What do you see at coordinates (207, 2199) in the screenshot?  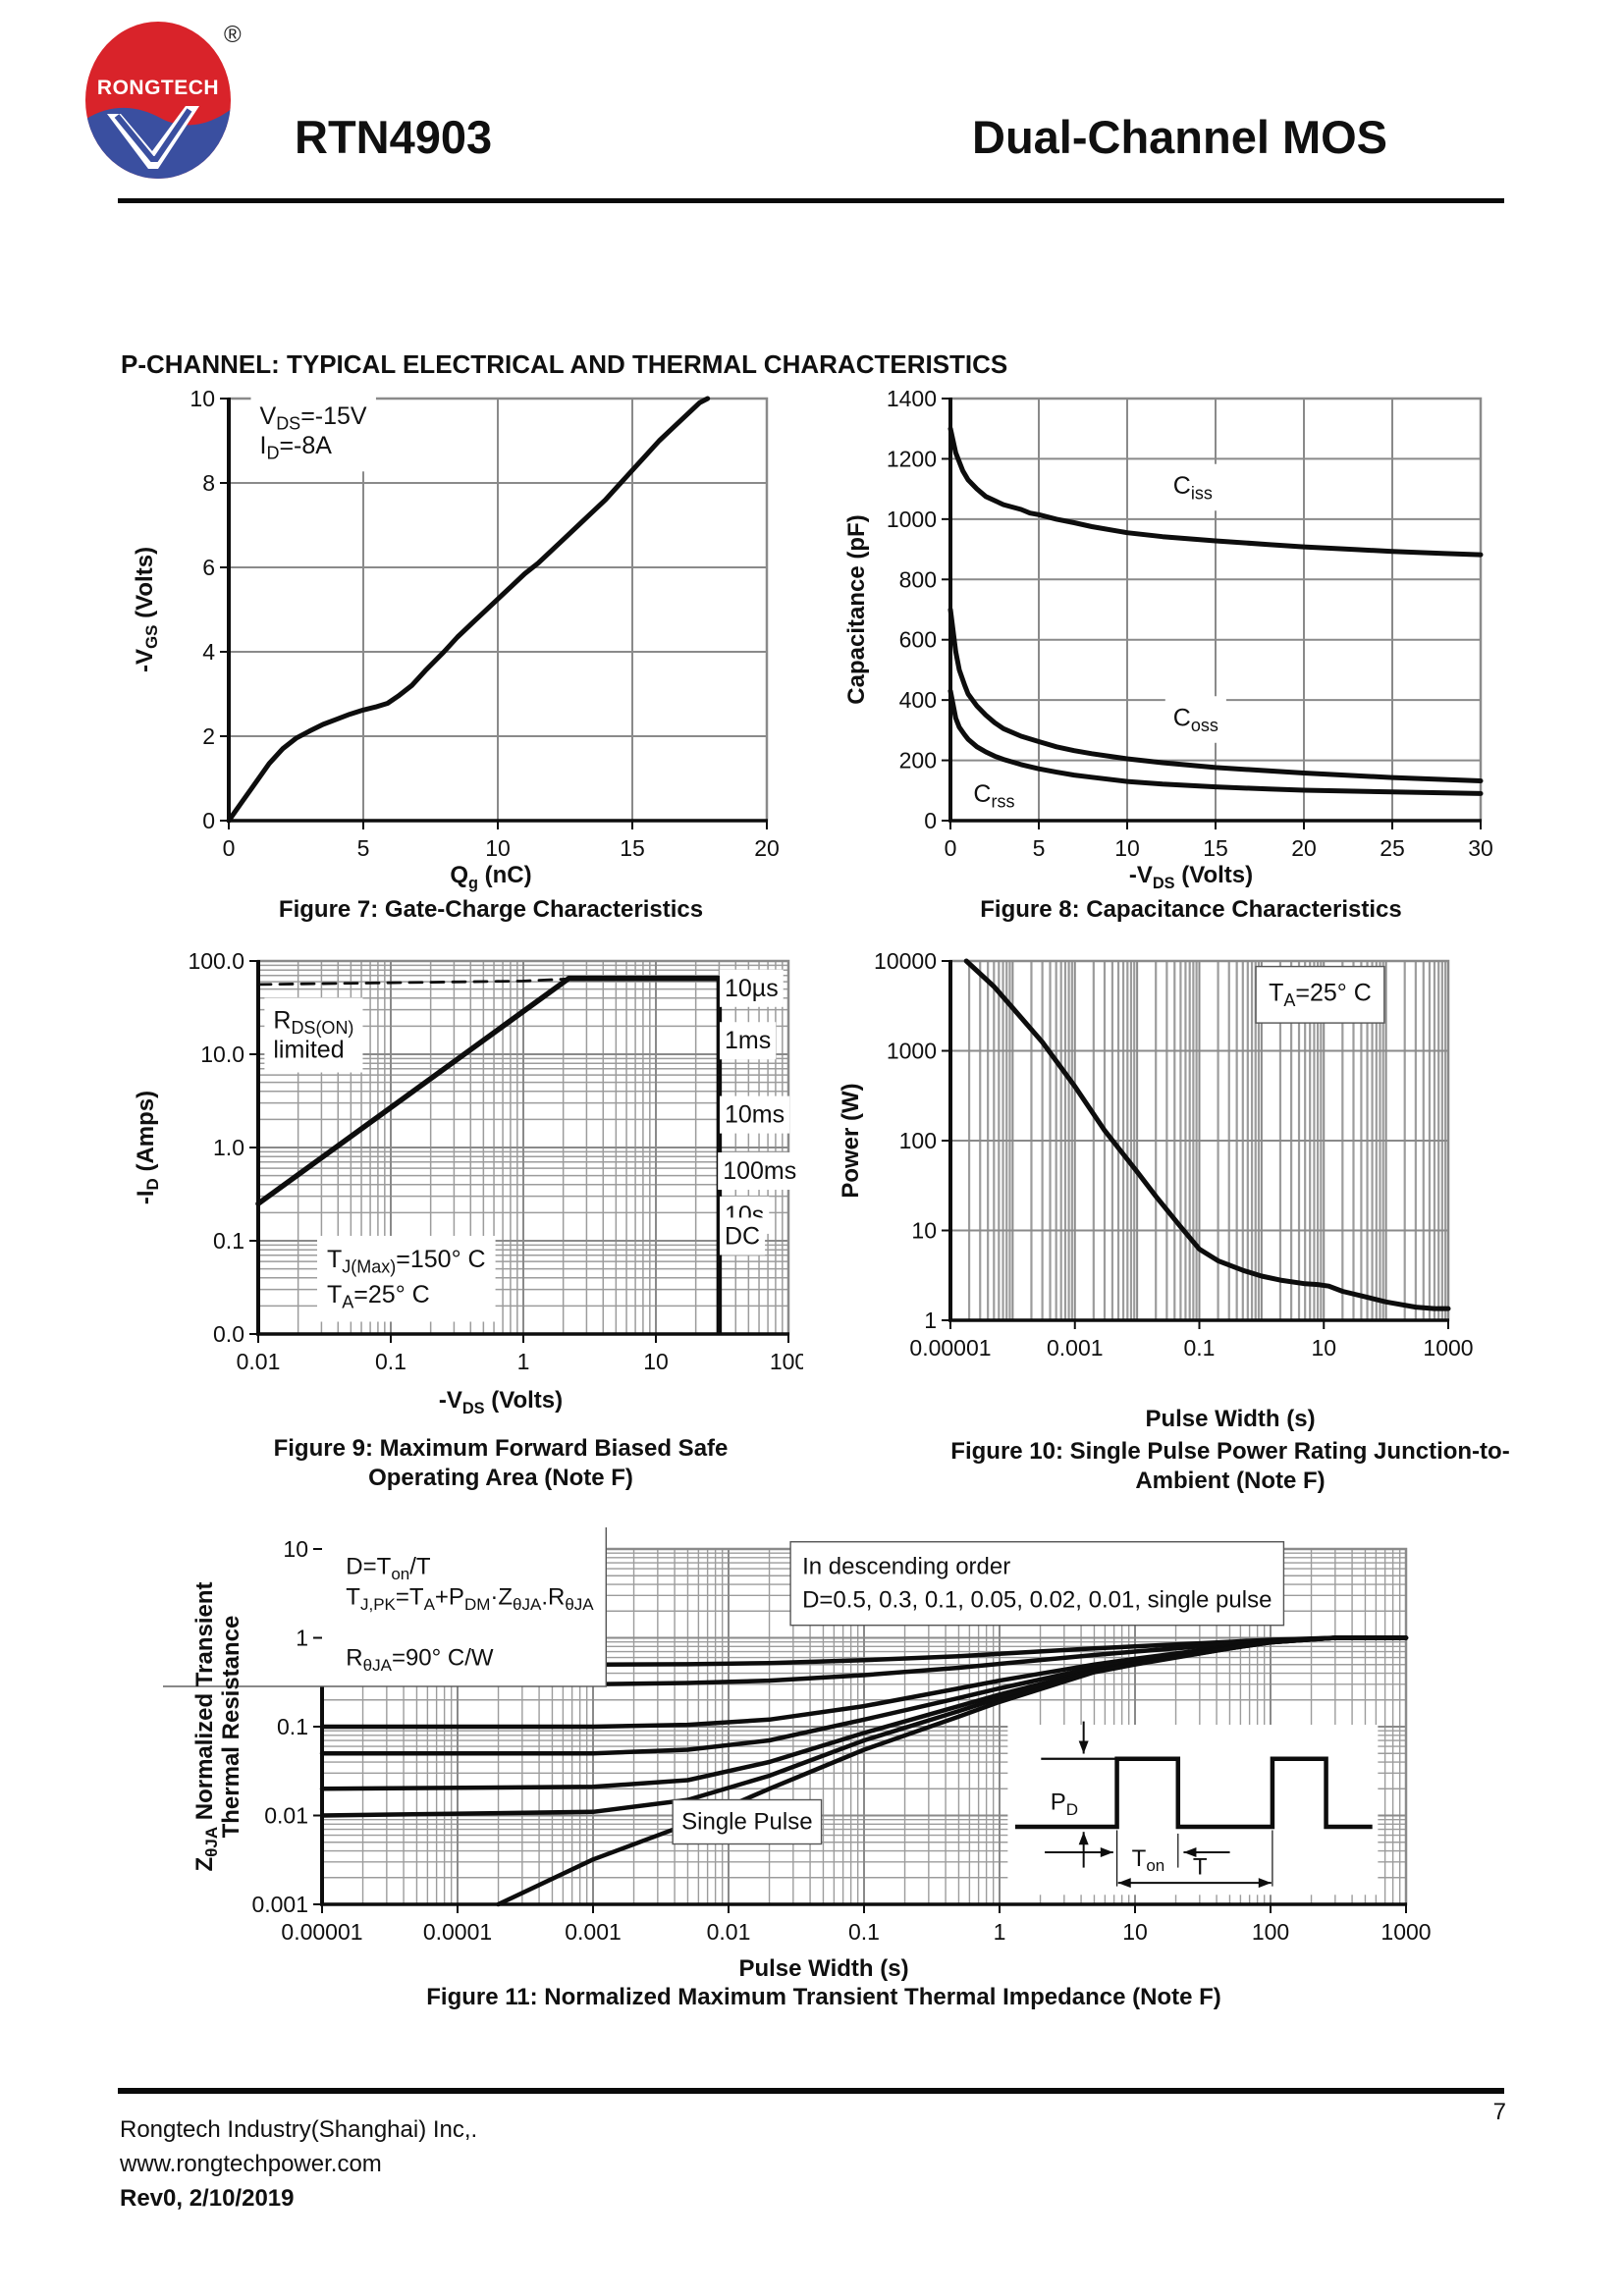 I see `revision-line: Rev0, 2/10/2019` at bounding box center [207, 2199].